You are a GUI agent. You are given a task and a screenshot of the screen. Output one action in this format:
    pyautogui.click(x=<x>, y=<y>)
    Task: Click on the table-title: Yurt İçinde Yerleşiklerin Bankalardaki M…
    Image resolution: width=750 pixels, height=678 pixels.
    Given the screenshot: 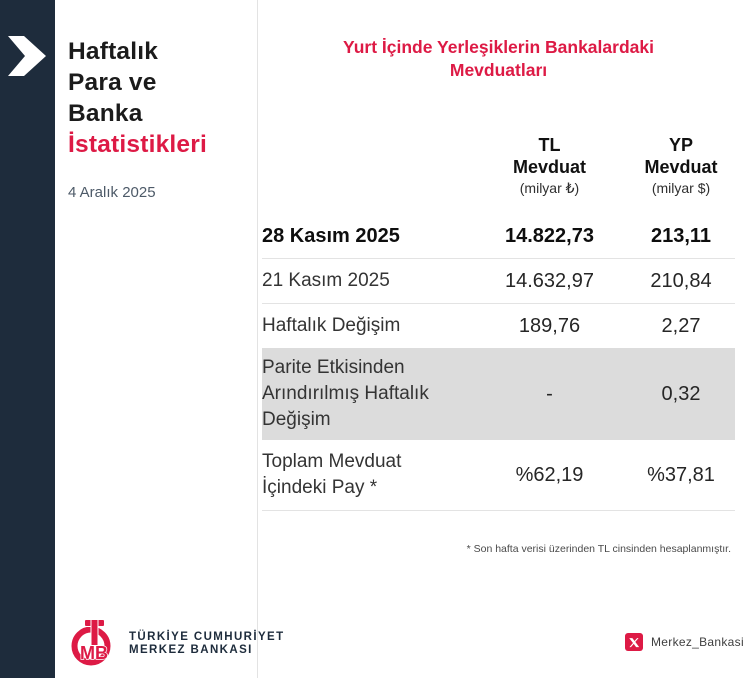 What is the action you would take?
    pyautogui.click(x=498, y=59)
    